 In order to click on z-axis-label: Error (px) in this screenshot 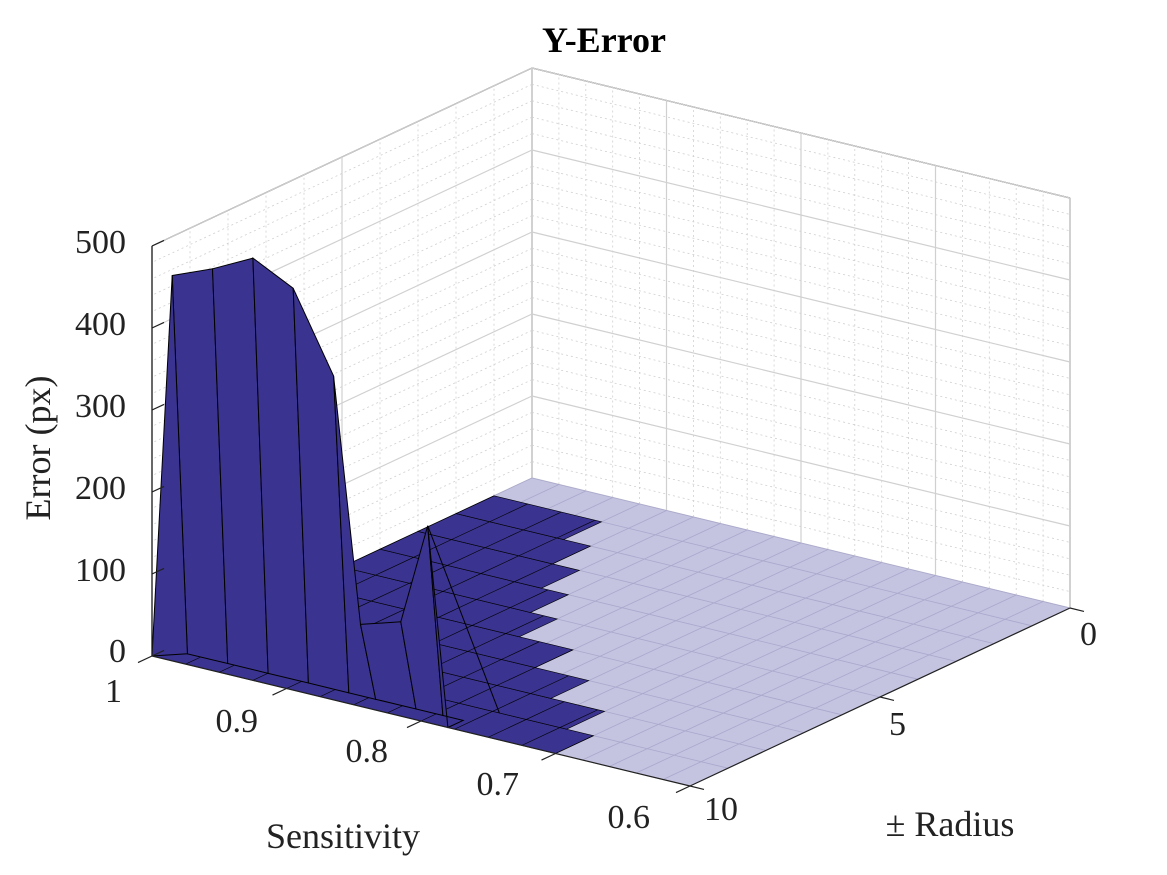, I will do `click(38, 448)`.